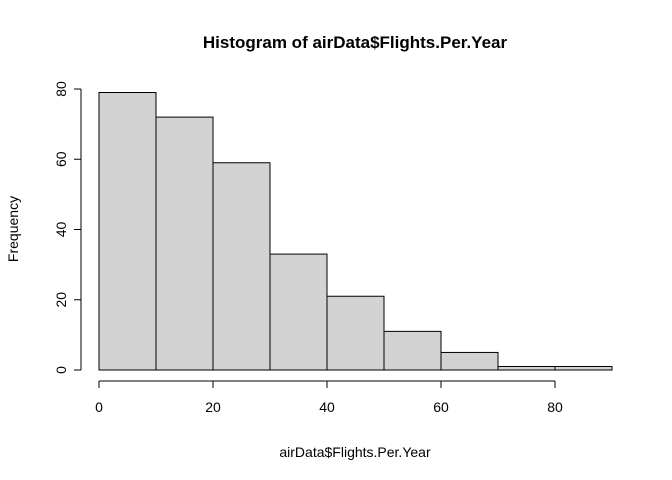 Image resolution: width=672 pixels, height=480 pixels. I want to click on y-tick-label: 80, so click(61, 89).